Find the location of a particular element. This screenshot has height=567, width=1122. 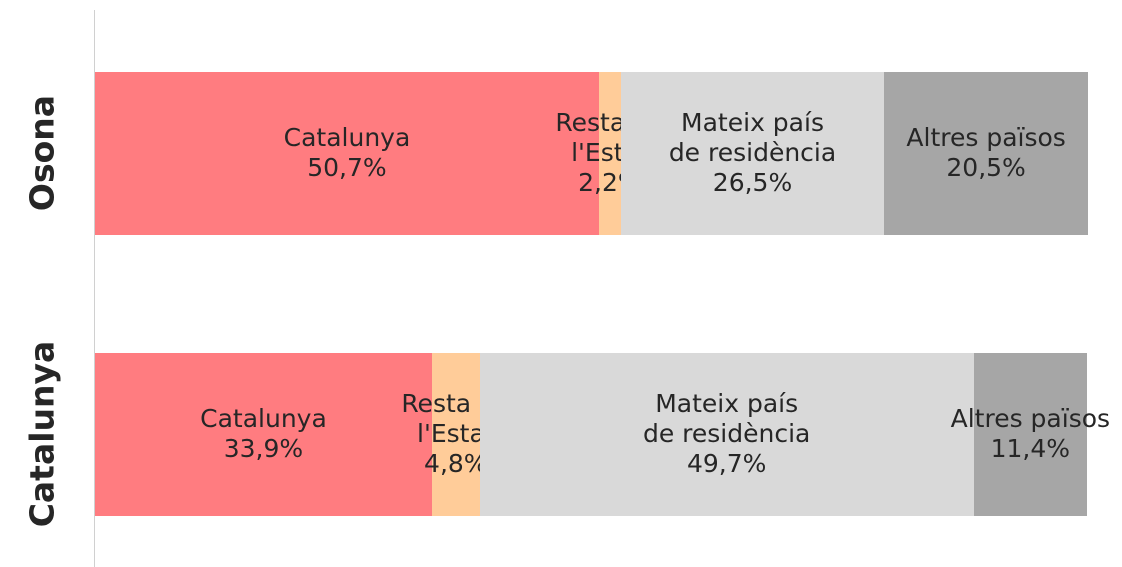

data-label: Mateix país de residència 49,7% is located at coordinates (727, 434).